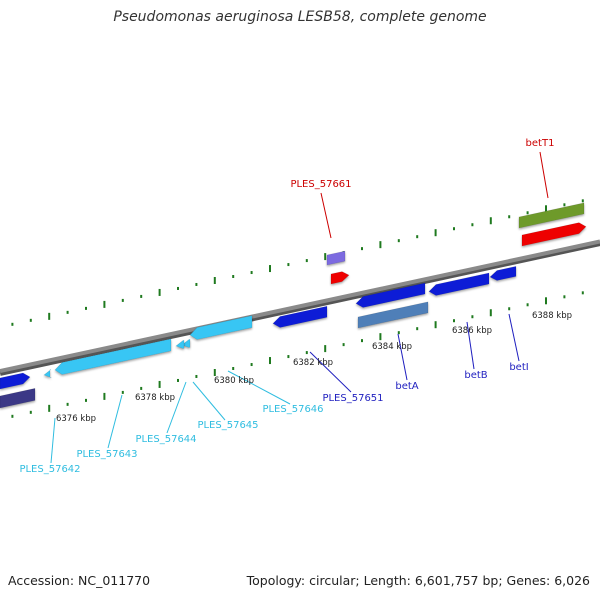 Image resolution: width=600 pixels, height=600 pixels. I want to click on kbp-tick-label: 6378 kbp, so click(155, 398).